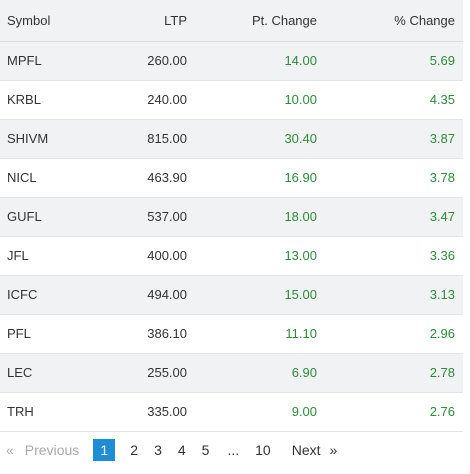  I want to click on pct-change-cell: 2.78, so click(394, 373).